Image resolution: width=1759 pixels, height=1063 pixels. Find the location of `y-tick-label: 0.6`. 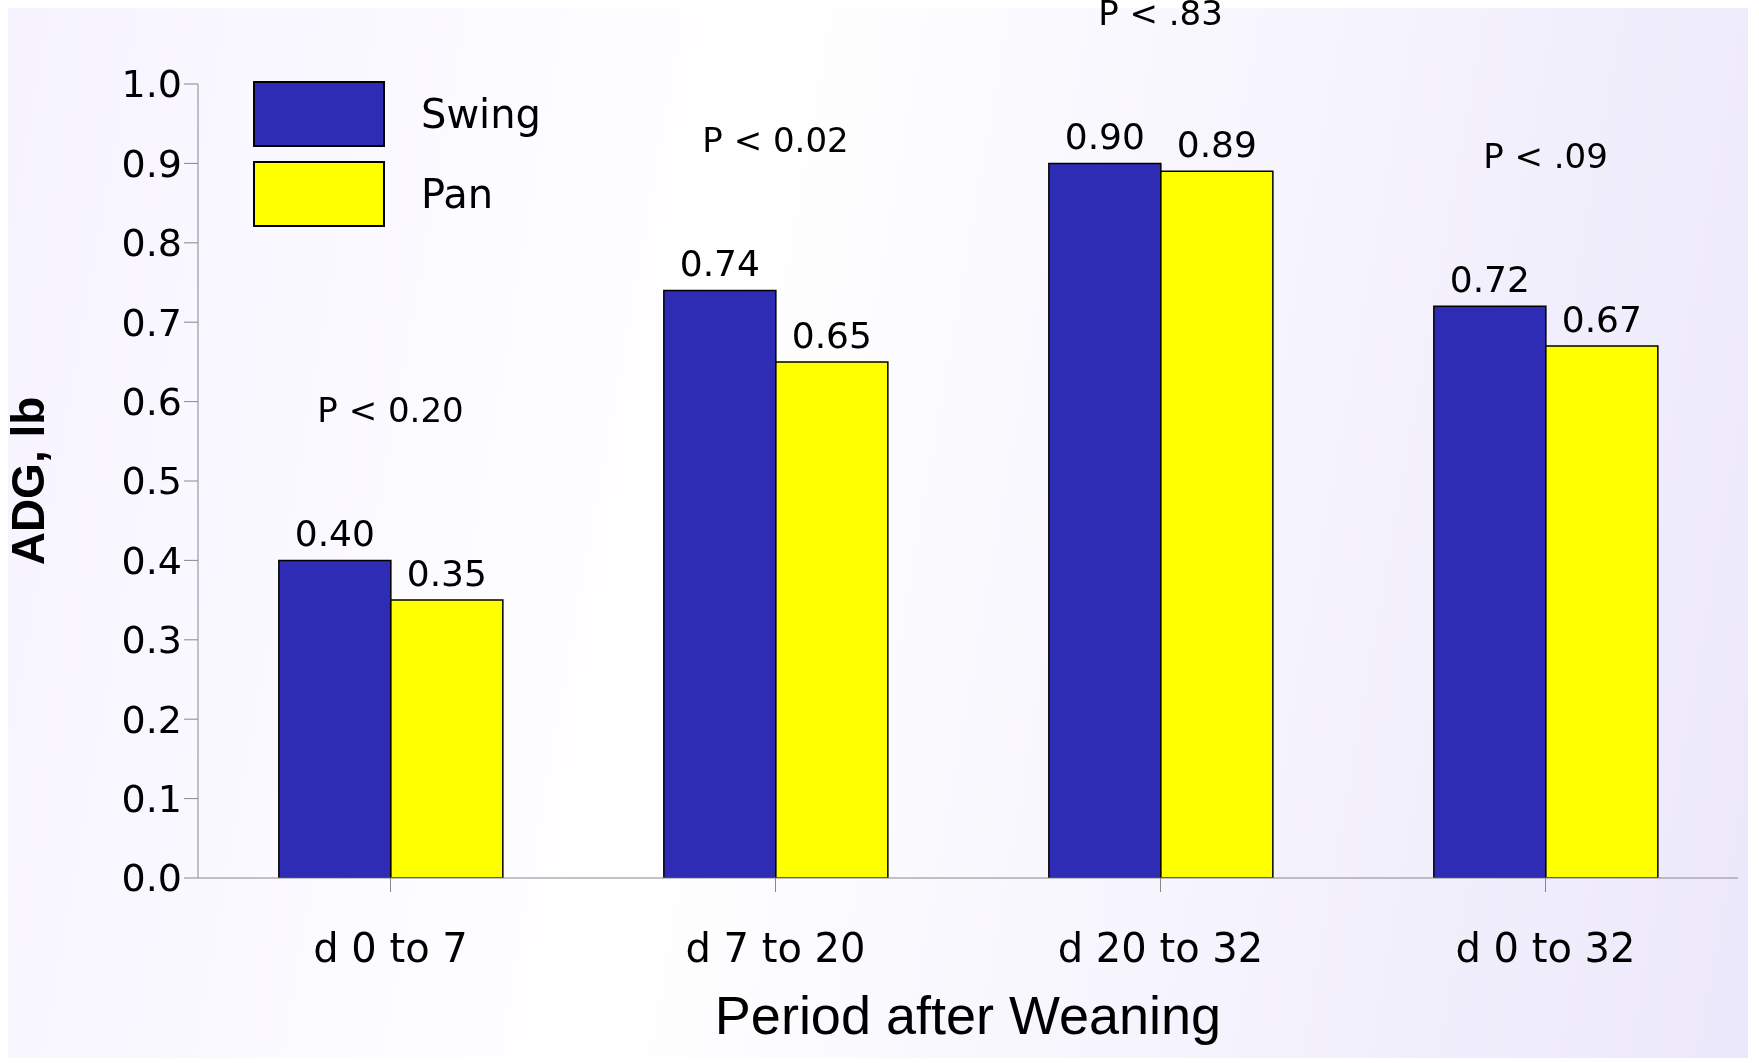

y-tick-label: 0.6 is located at coordinates (151, 402).